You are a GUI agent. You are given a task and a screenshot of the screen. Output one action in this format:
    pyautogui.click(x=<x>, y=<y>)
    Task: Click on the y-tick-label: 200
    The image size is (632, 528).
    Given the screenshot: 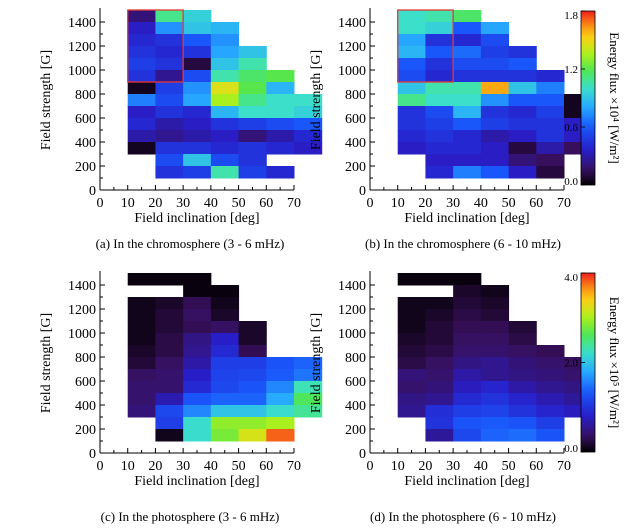 What is the action you would take?
    pyautogui.click(x=85, y=167)
    